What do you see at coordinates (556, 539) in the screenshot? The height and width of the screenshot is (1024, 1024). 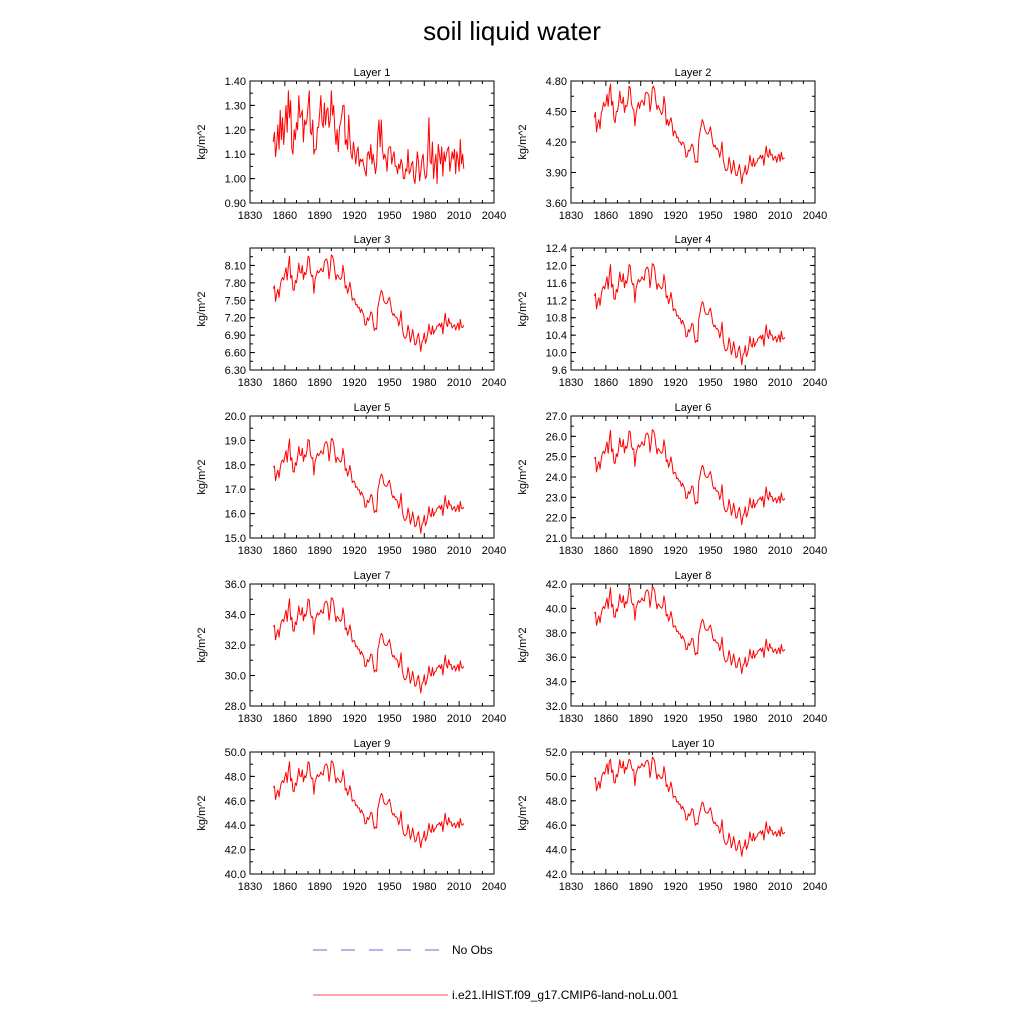 I see `y-tick-label: 21.0` at bounding box center [556, 539].